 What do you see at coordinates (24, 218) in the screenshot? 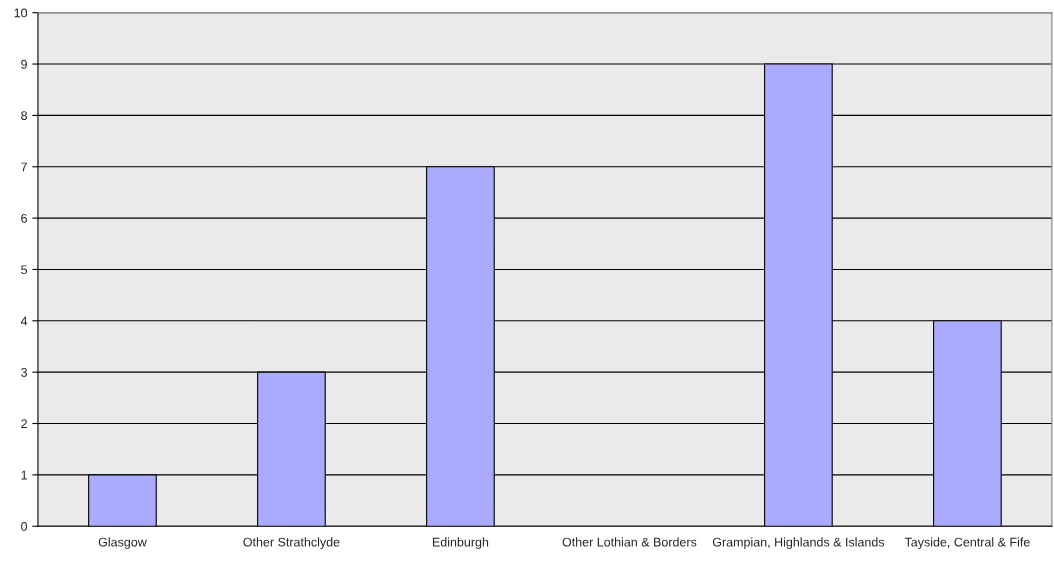
I see `y-tick-label: 6` at bounding box center [24, 218].